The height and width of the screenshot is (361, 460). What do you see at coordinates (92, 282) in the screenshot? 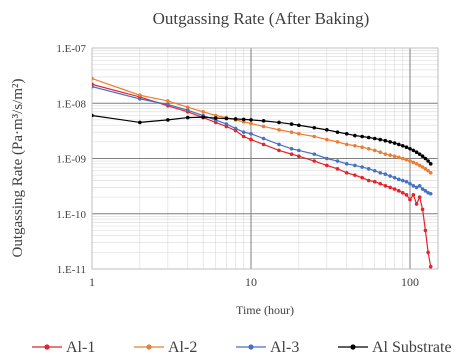
I see `x-tick-label: 1` at bounding box center [92, 282].